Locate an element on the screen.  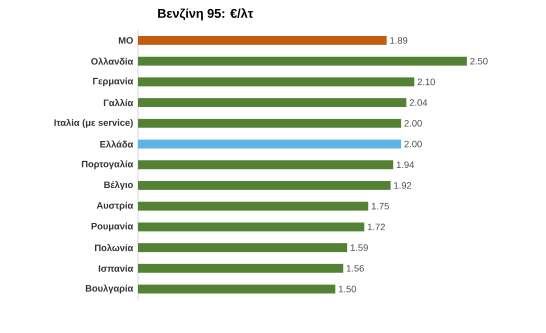
data-label: 1.75 is located at coordinates (380, 206).